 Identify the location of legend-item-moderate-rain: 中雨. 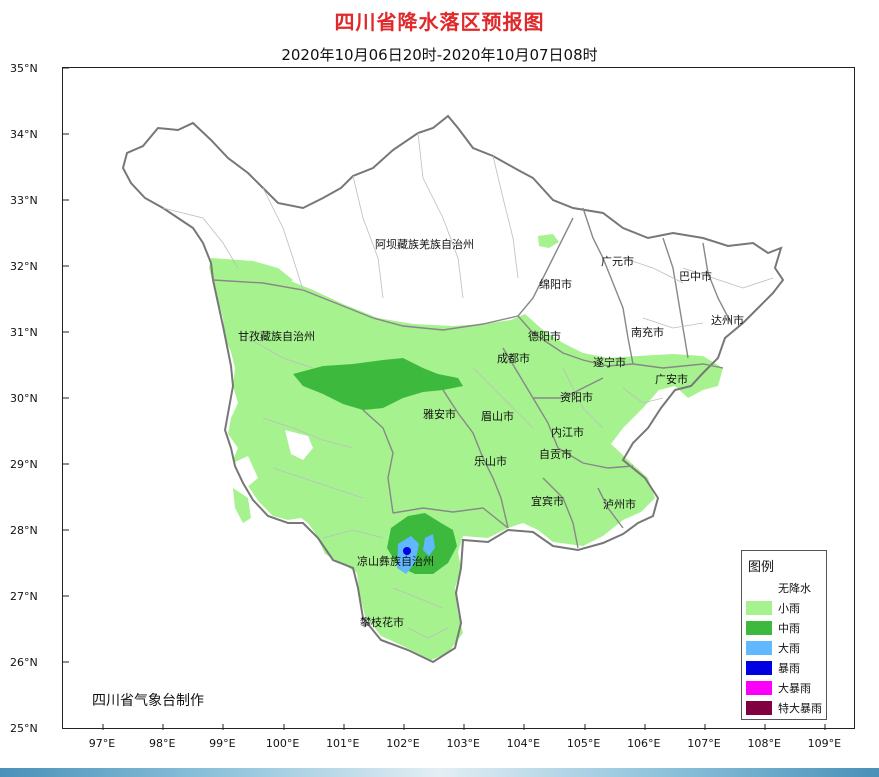
(785, 628).